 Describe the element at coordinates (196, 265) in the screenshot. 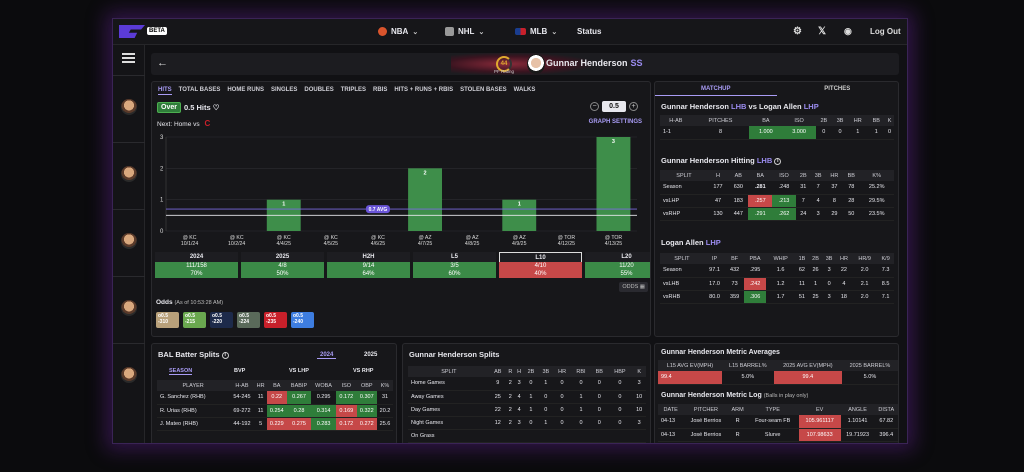

I see `split-summary-2024: 2024 111/158 70%` at that location.